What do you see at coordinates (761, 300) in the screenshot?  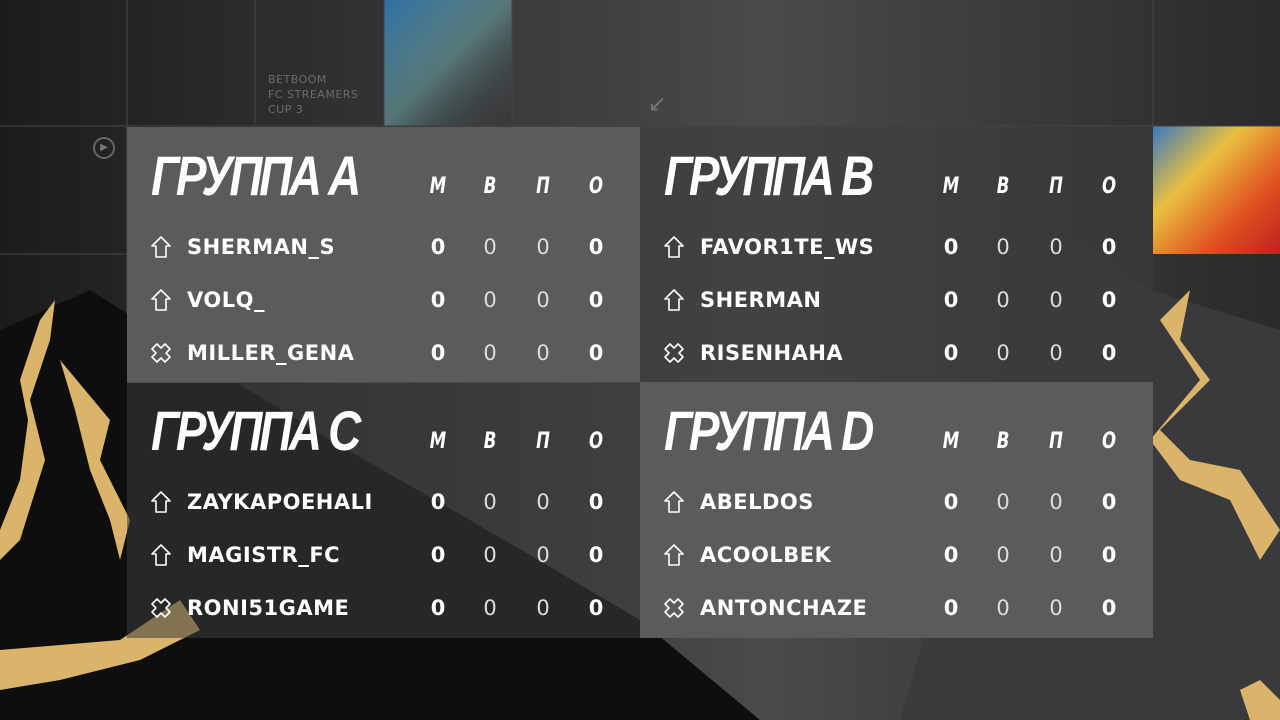 I see `player-name: SHERMAN` at bounding box center [761, 300].